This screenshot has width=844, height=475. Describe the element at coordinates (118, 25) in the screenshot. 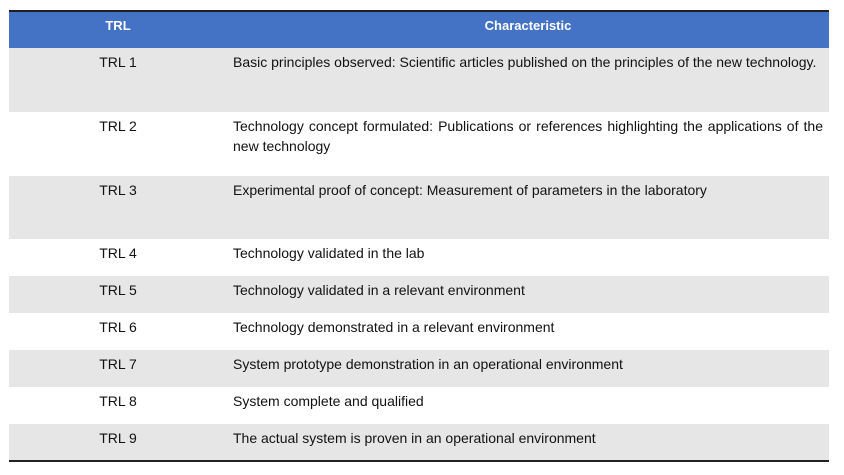

I see `header-trl: TRL` at that location.